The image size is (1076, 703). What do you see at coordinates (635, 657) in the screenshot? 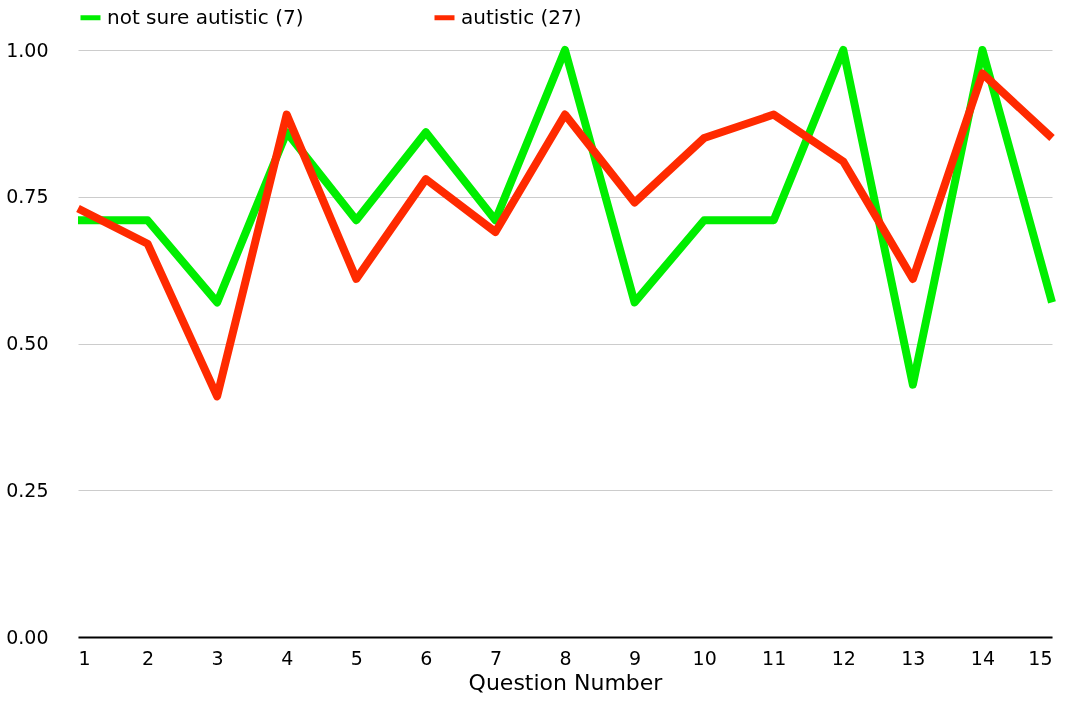
I see `x-tick-label: 9` at bounding box center [635, 657].